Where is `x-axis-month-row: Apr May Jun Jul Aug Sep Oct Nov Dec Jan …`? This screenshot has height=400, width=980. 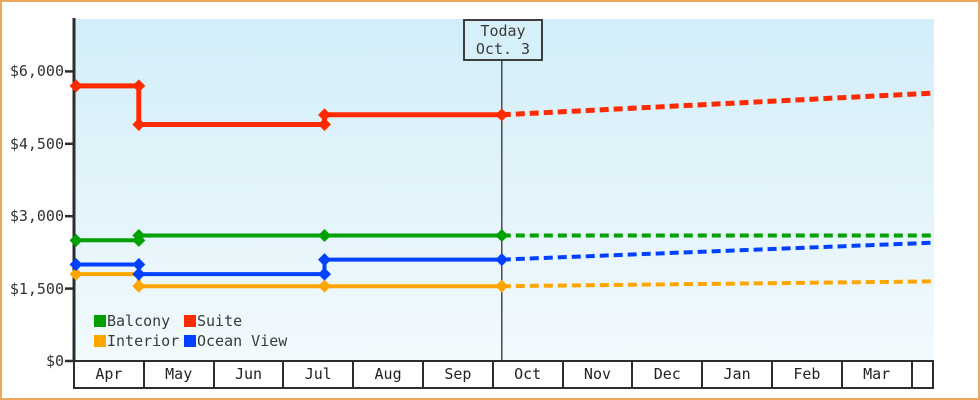 x-axis-month-row: Apr May Jun Jul Aug Sep Oct Nov Dec Jan … is located at coordinates (503, 374).